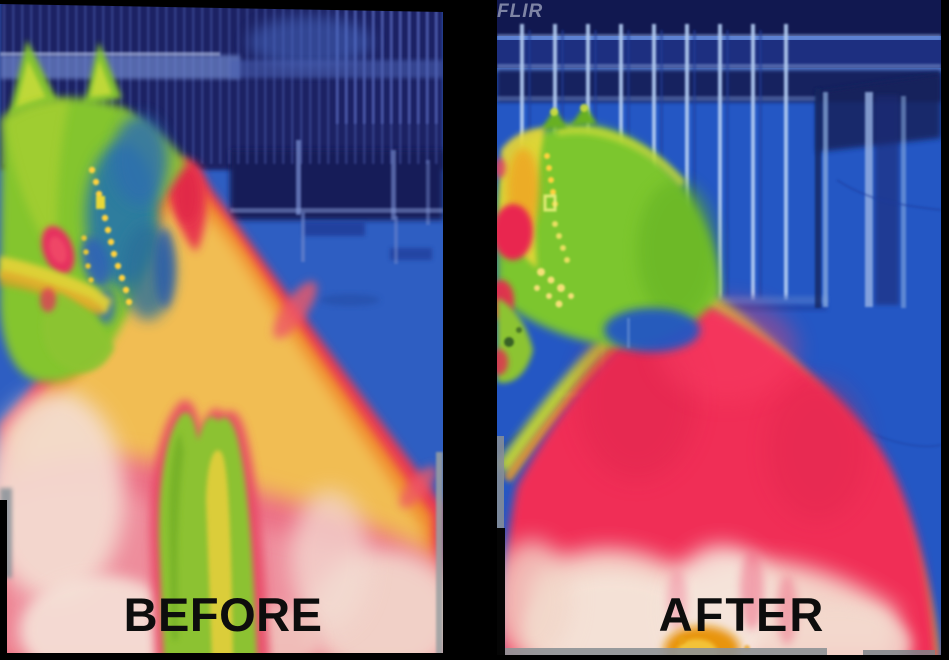 The width and height of the screenshot is (949, 660). I want to click on halter-strap-dots, so click(107, 236).